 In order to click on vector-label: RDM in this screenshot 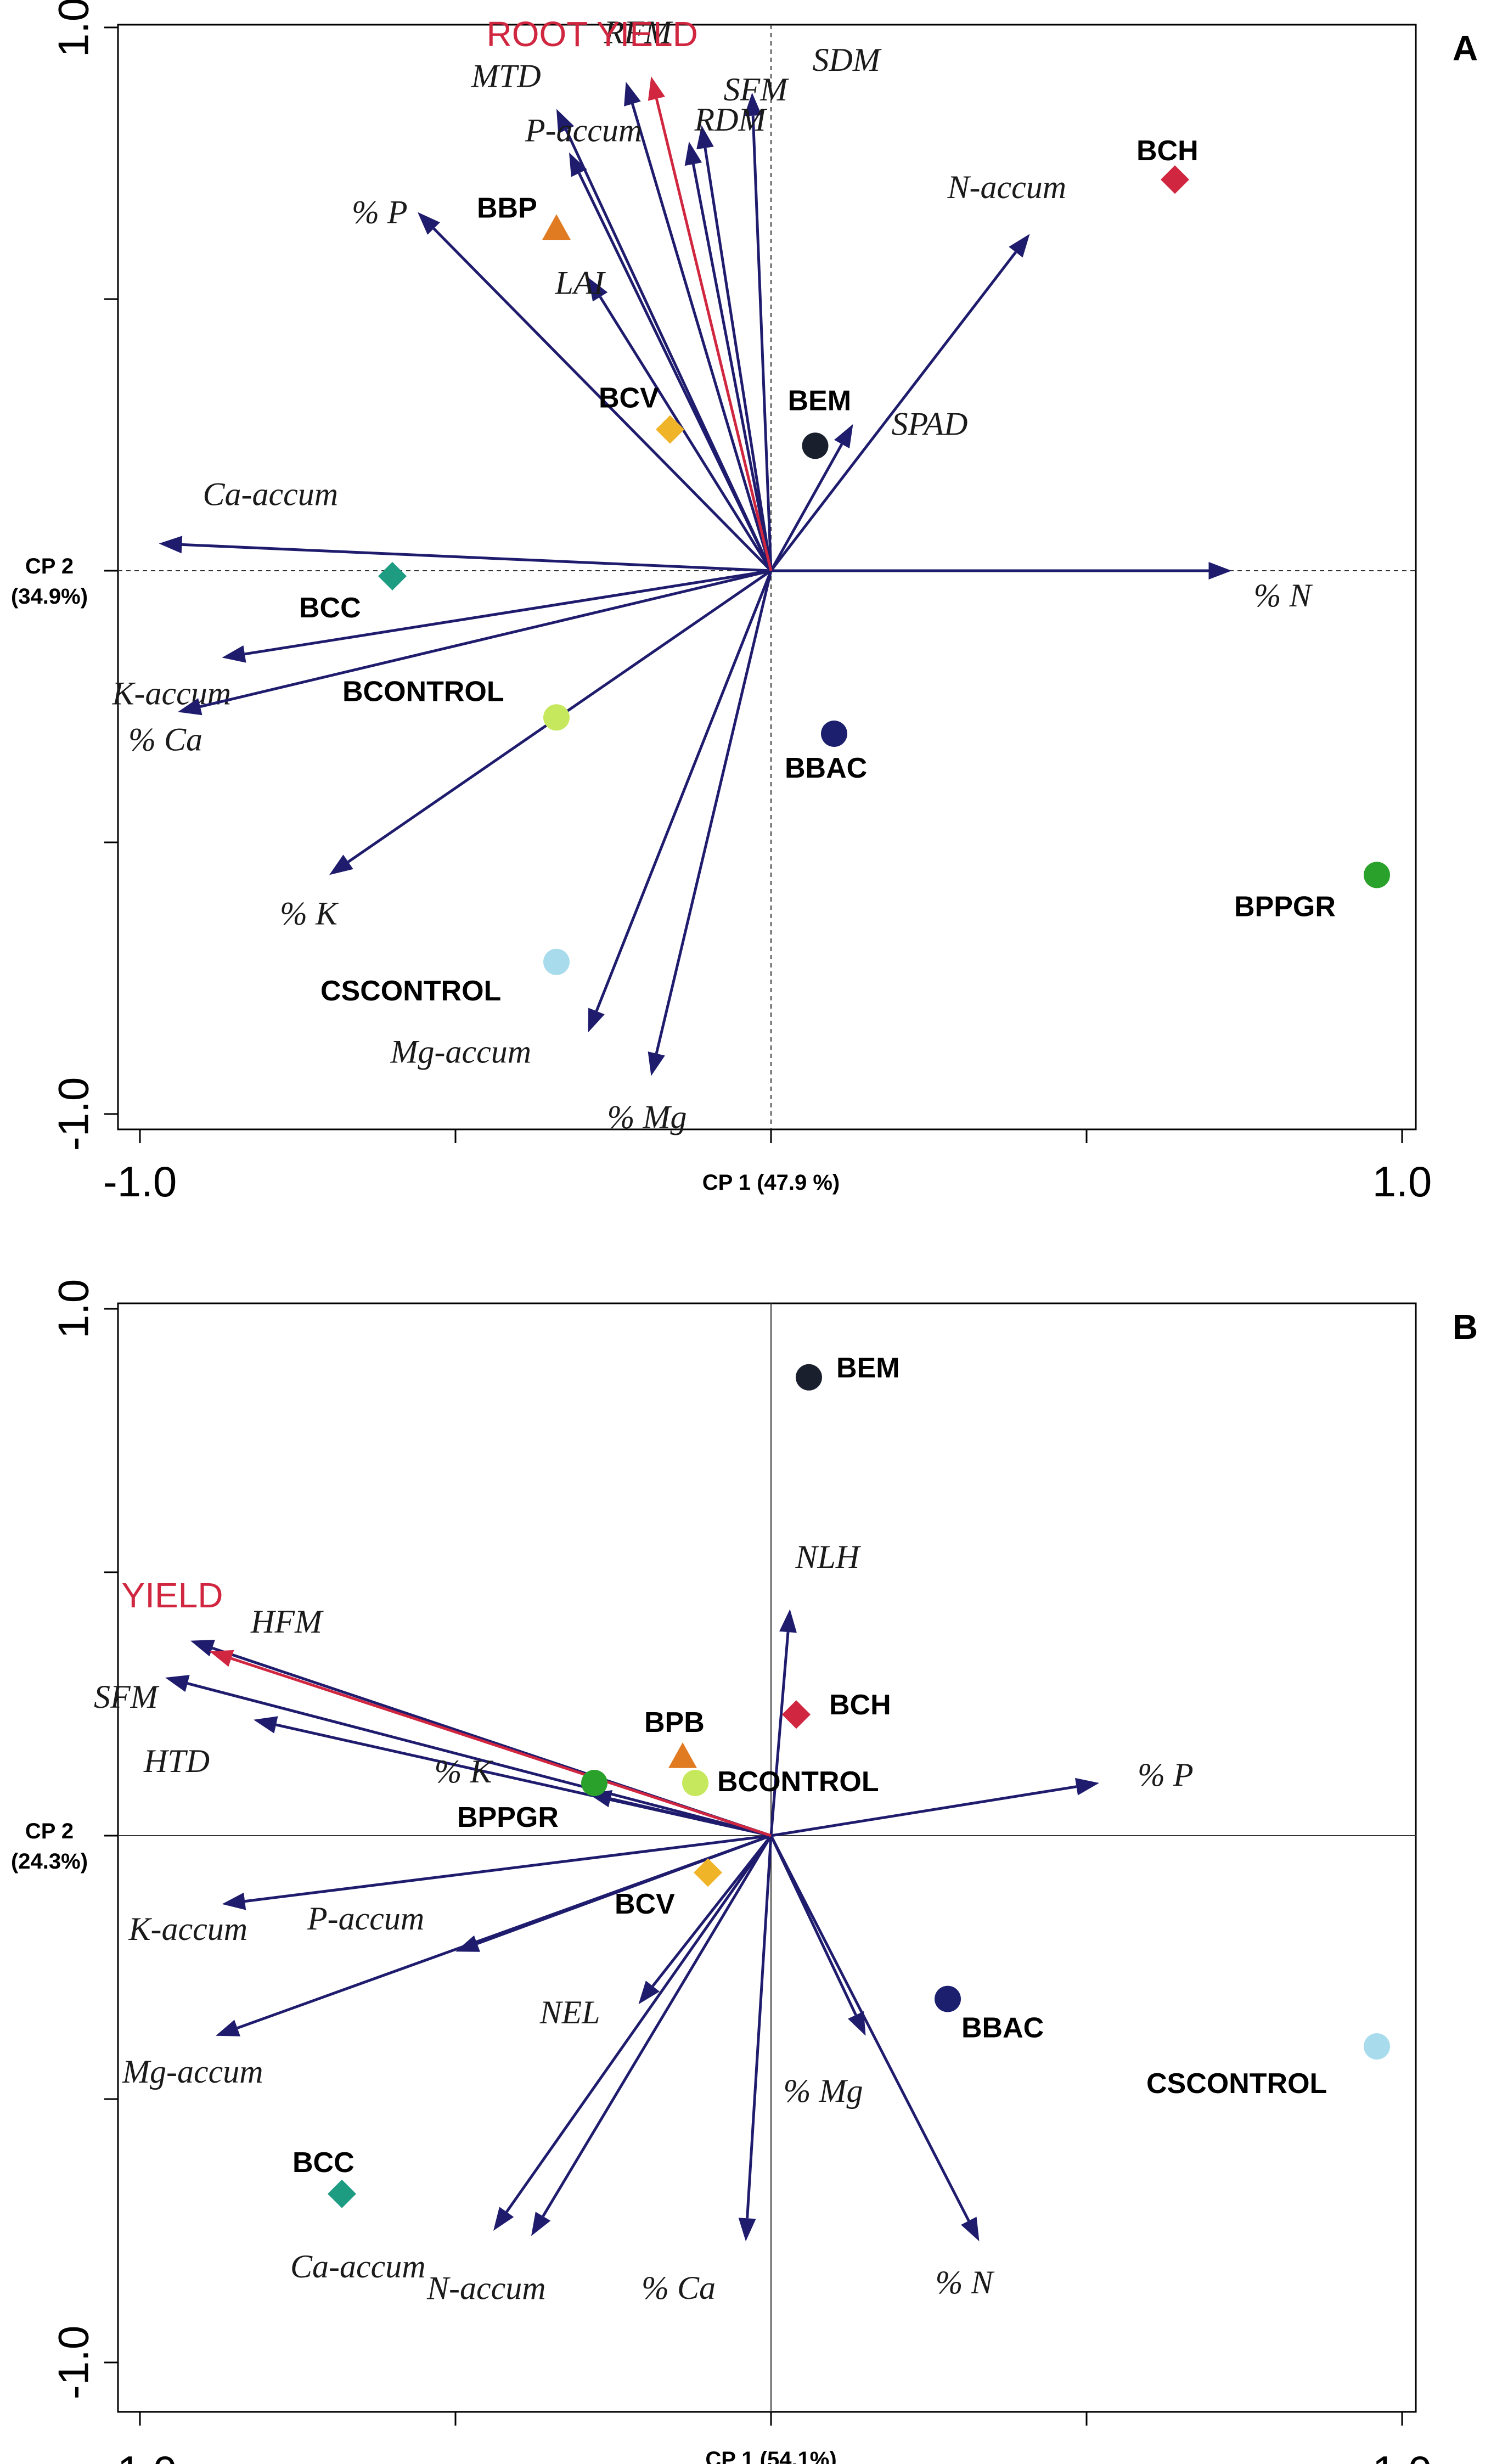, I will do `click(731, 120)`.